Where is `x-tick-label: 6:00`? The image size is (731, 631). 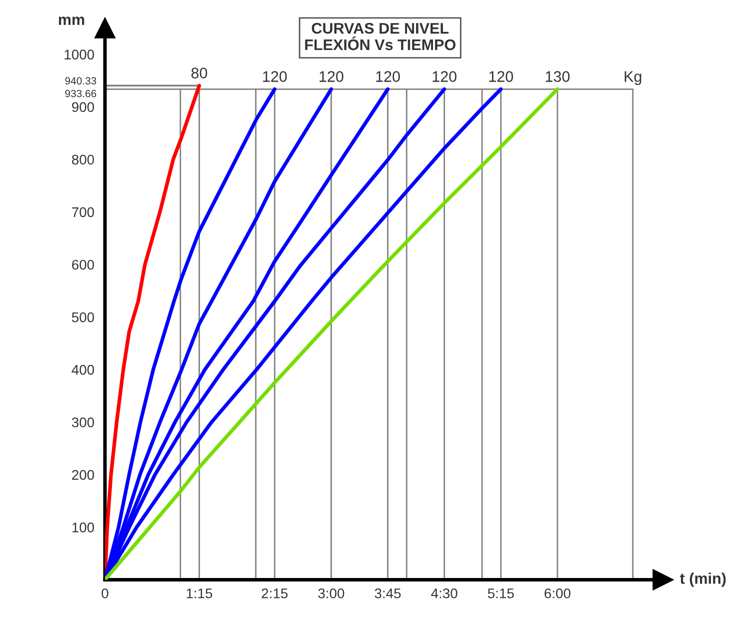 x-tick-label: 6:00 is located at coordinates (557, 593).